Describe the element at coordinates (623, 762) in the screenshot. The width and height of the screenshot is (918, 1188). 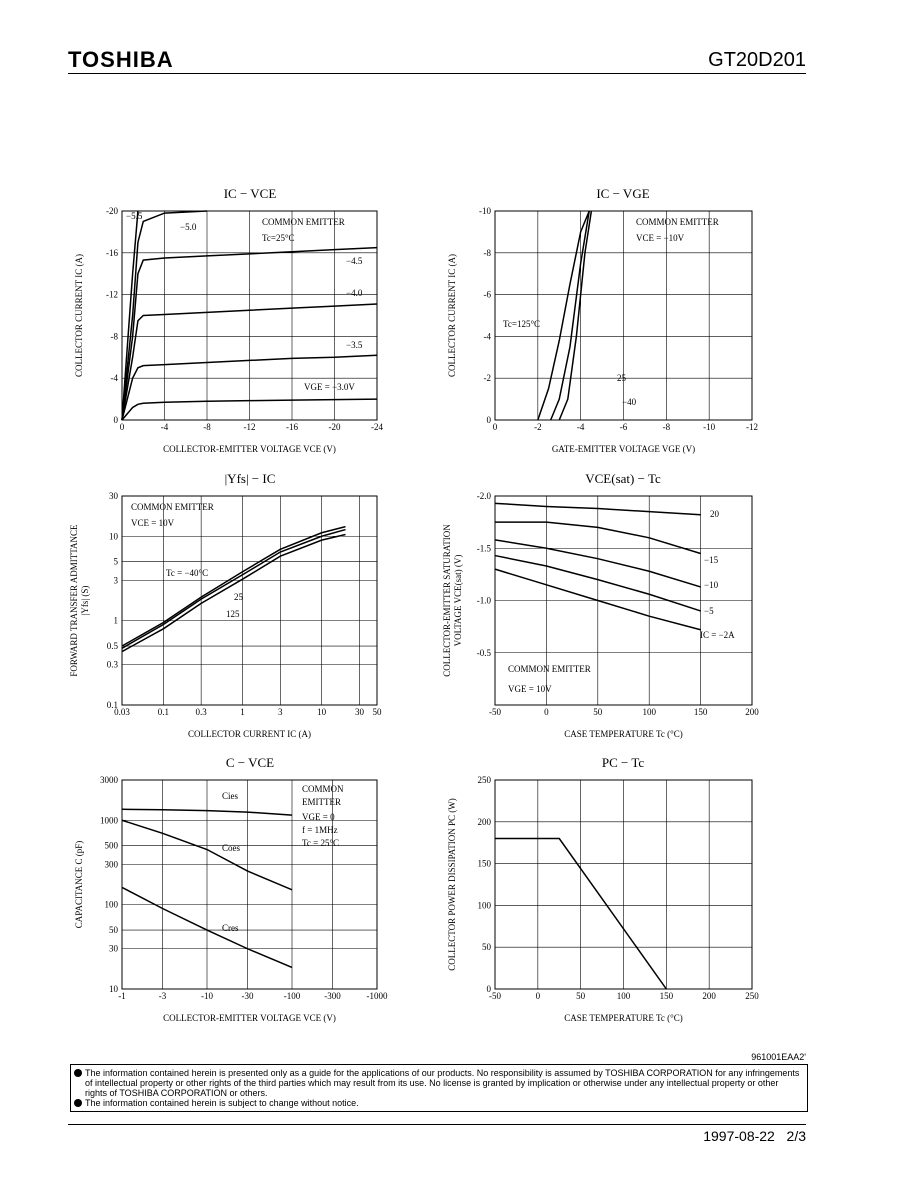
I see `chart-title: PC − Tc` at that location.